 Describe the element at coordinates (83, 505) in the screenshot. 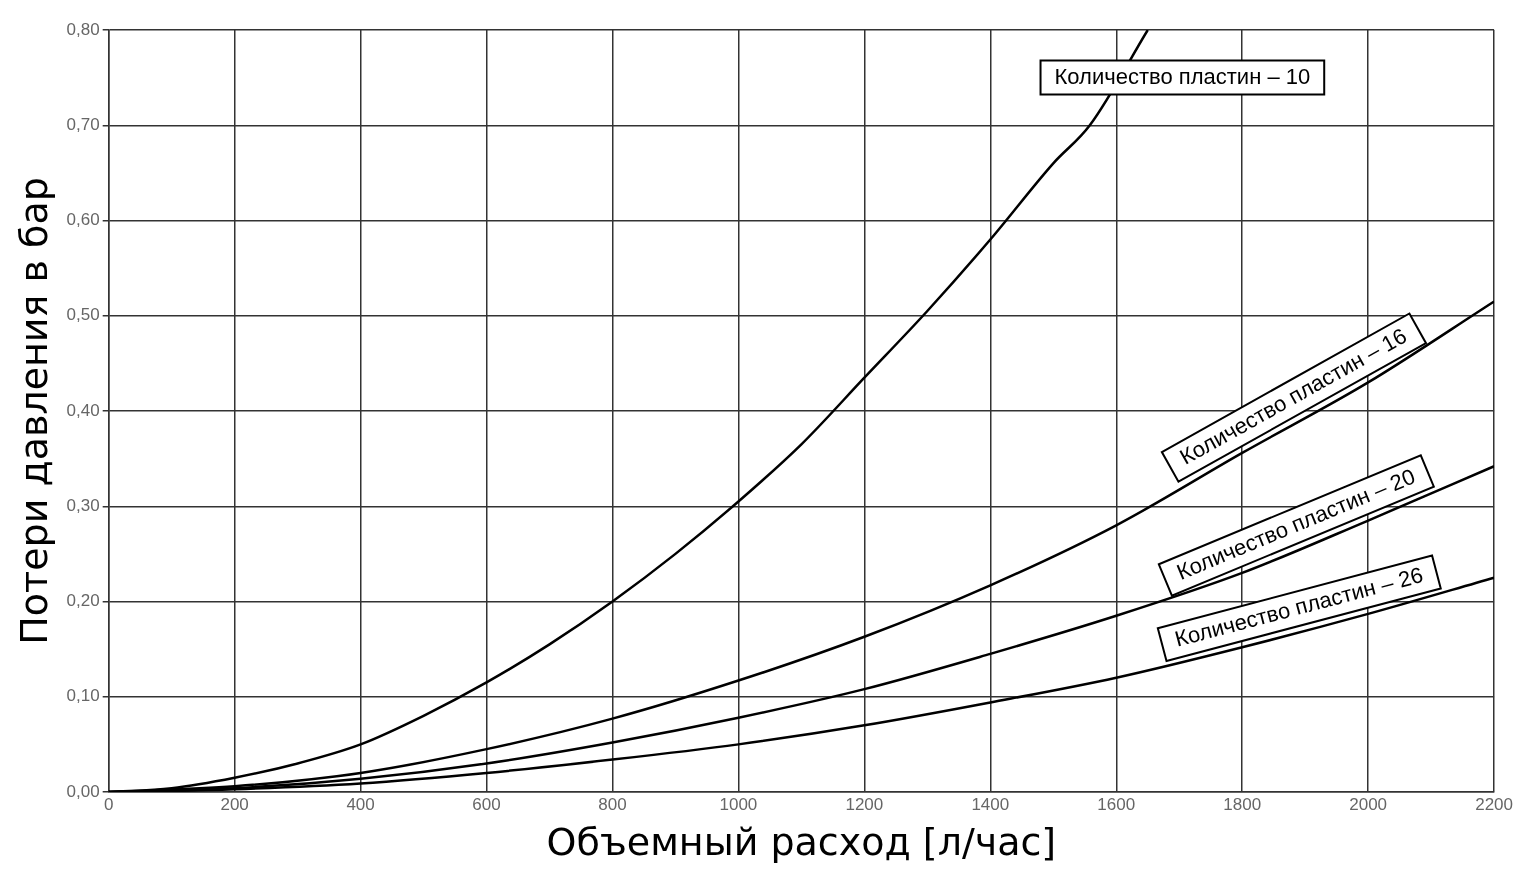

I see `y-tick-label: 0,30` at that location.